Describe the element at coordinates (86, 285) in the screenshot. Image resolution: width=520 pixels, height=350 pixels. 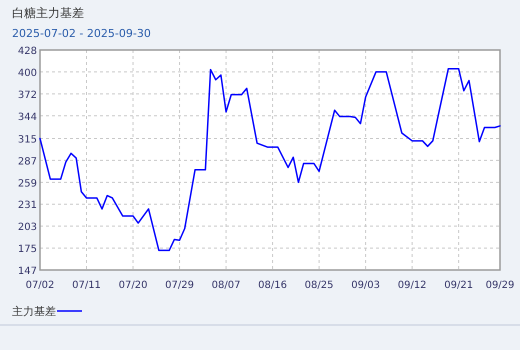
I see `x-tick-label: 07/11` at that location.